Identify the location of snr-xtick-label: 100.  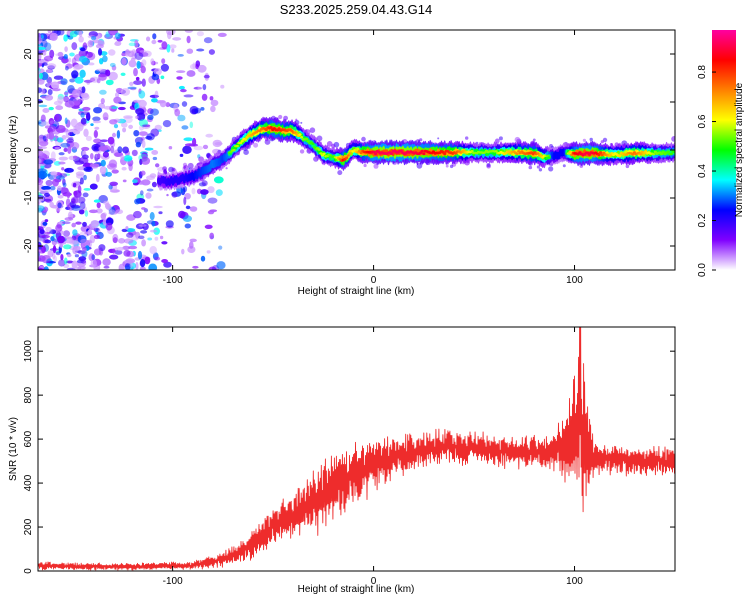
(574, 581).